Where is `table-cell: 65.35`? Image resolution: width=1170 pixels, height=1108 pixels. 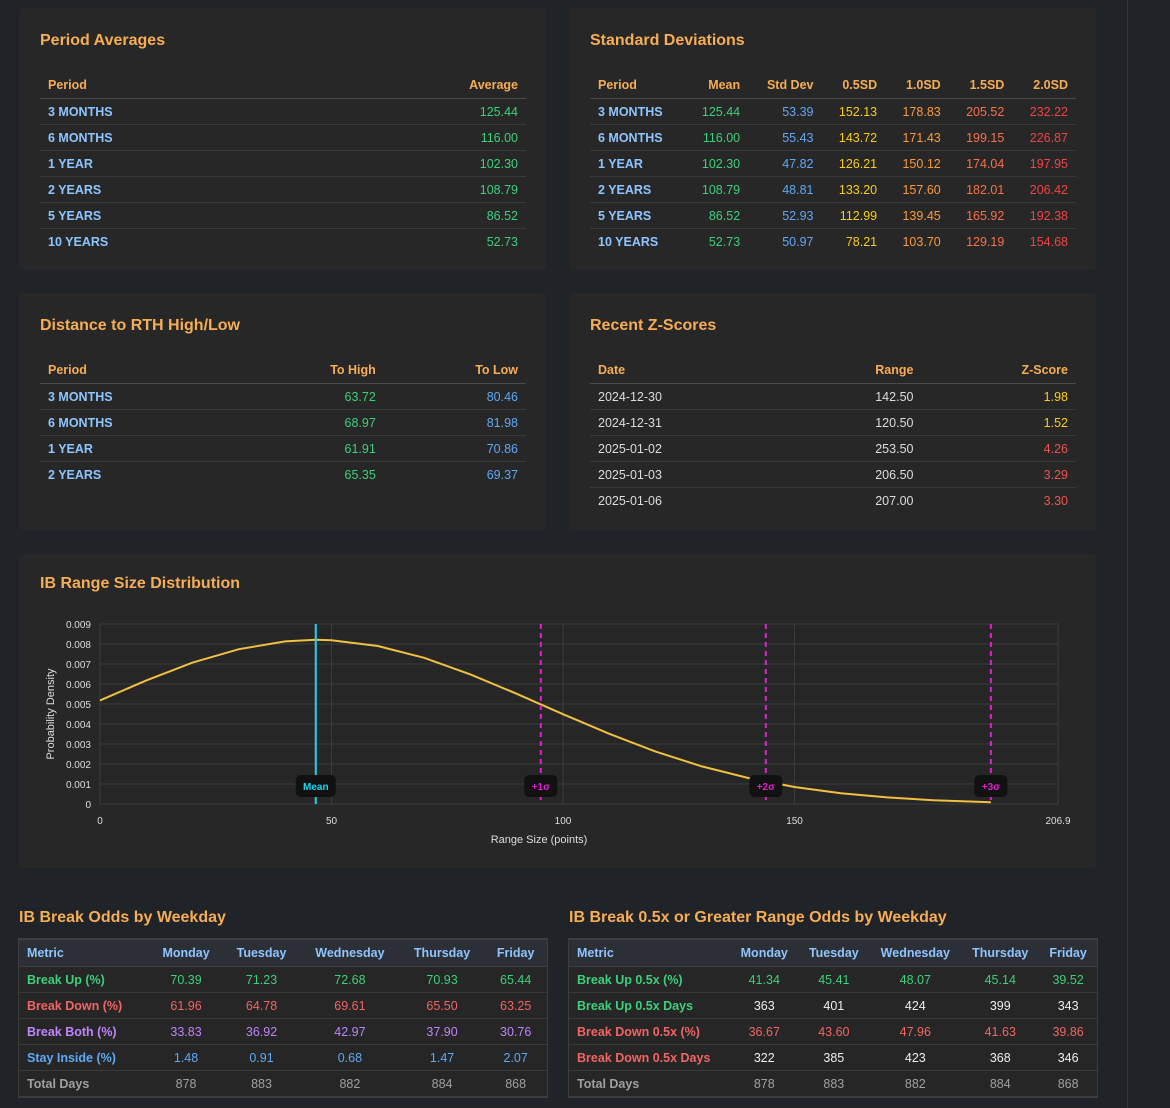 table-cell: 65.35 is located at coordinates (360, 474).